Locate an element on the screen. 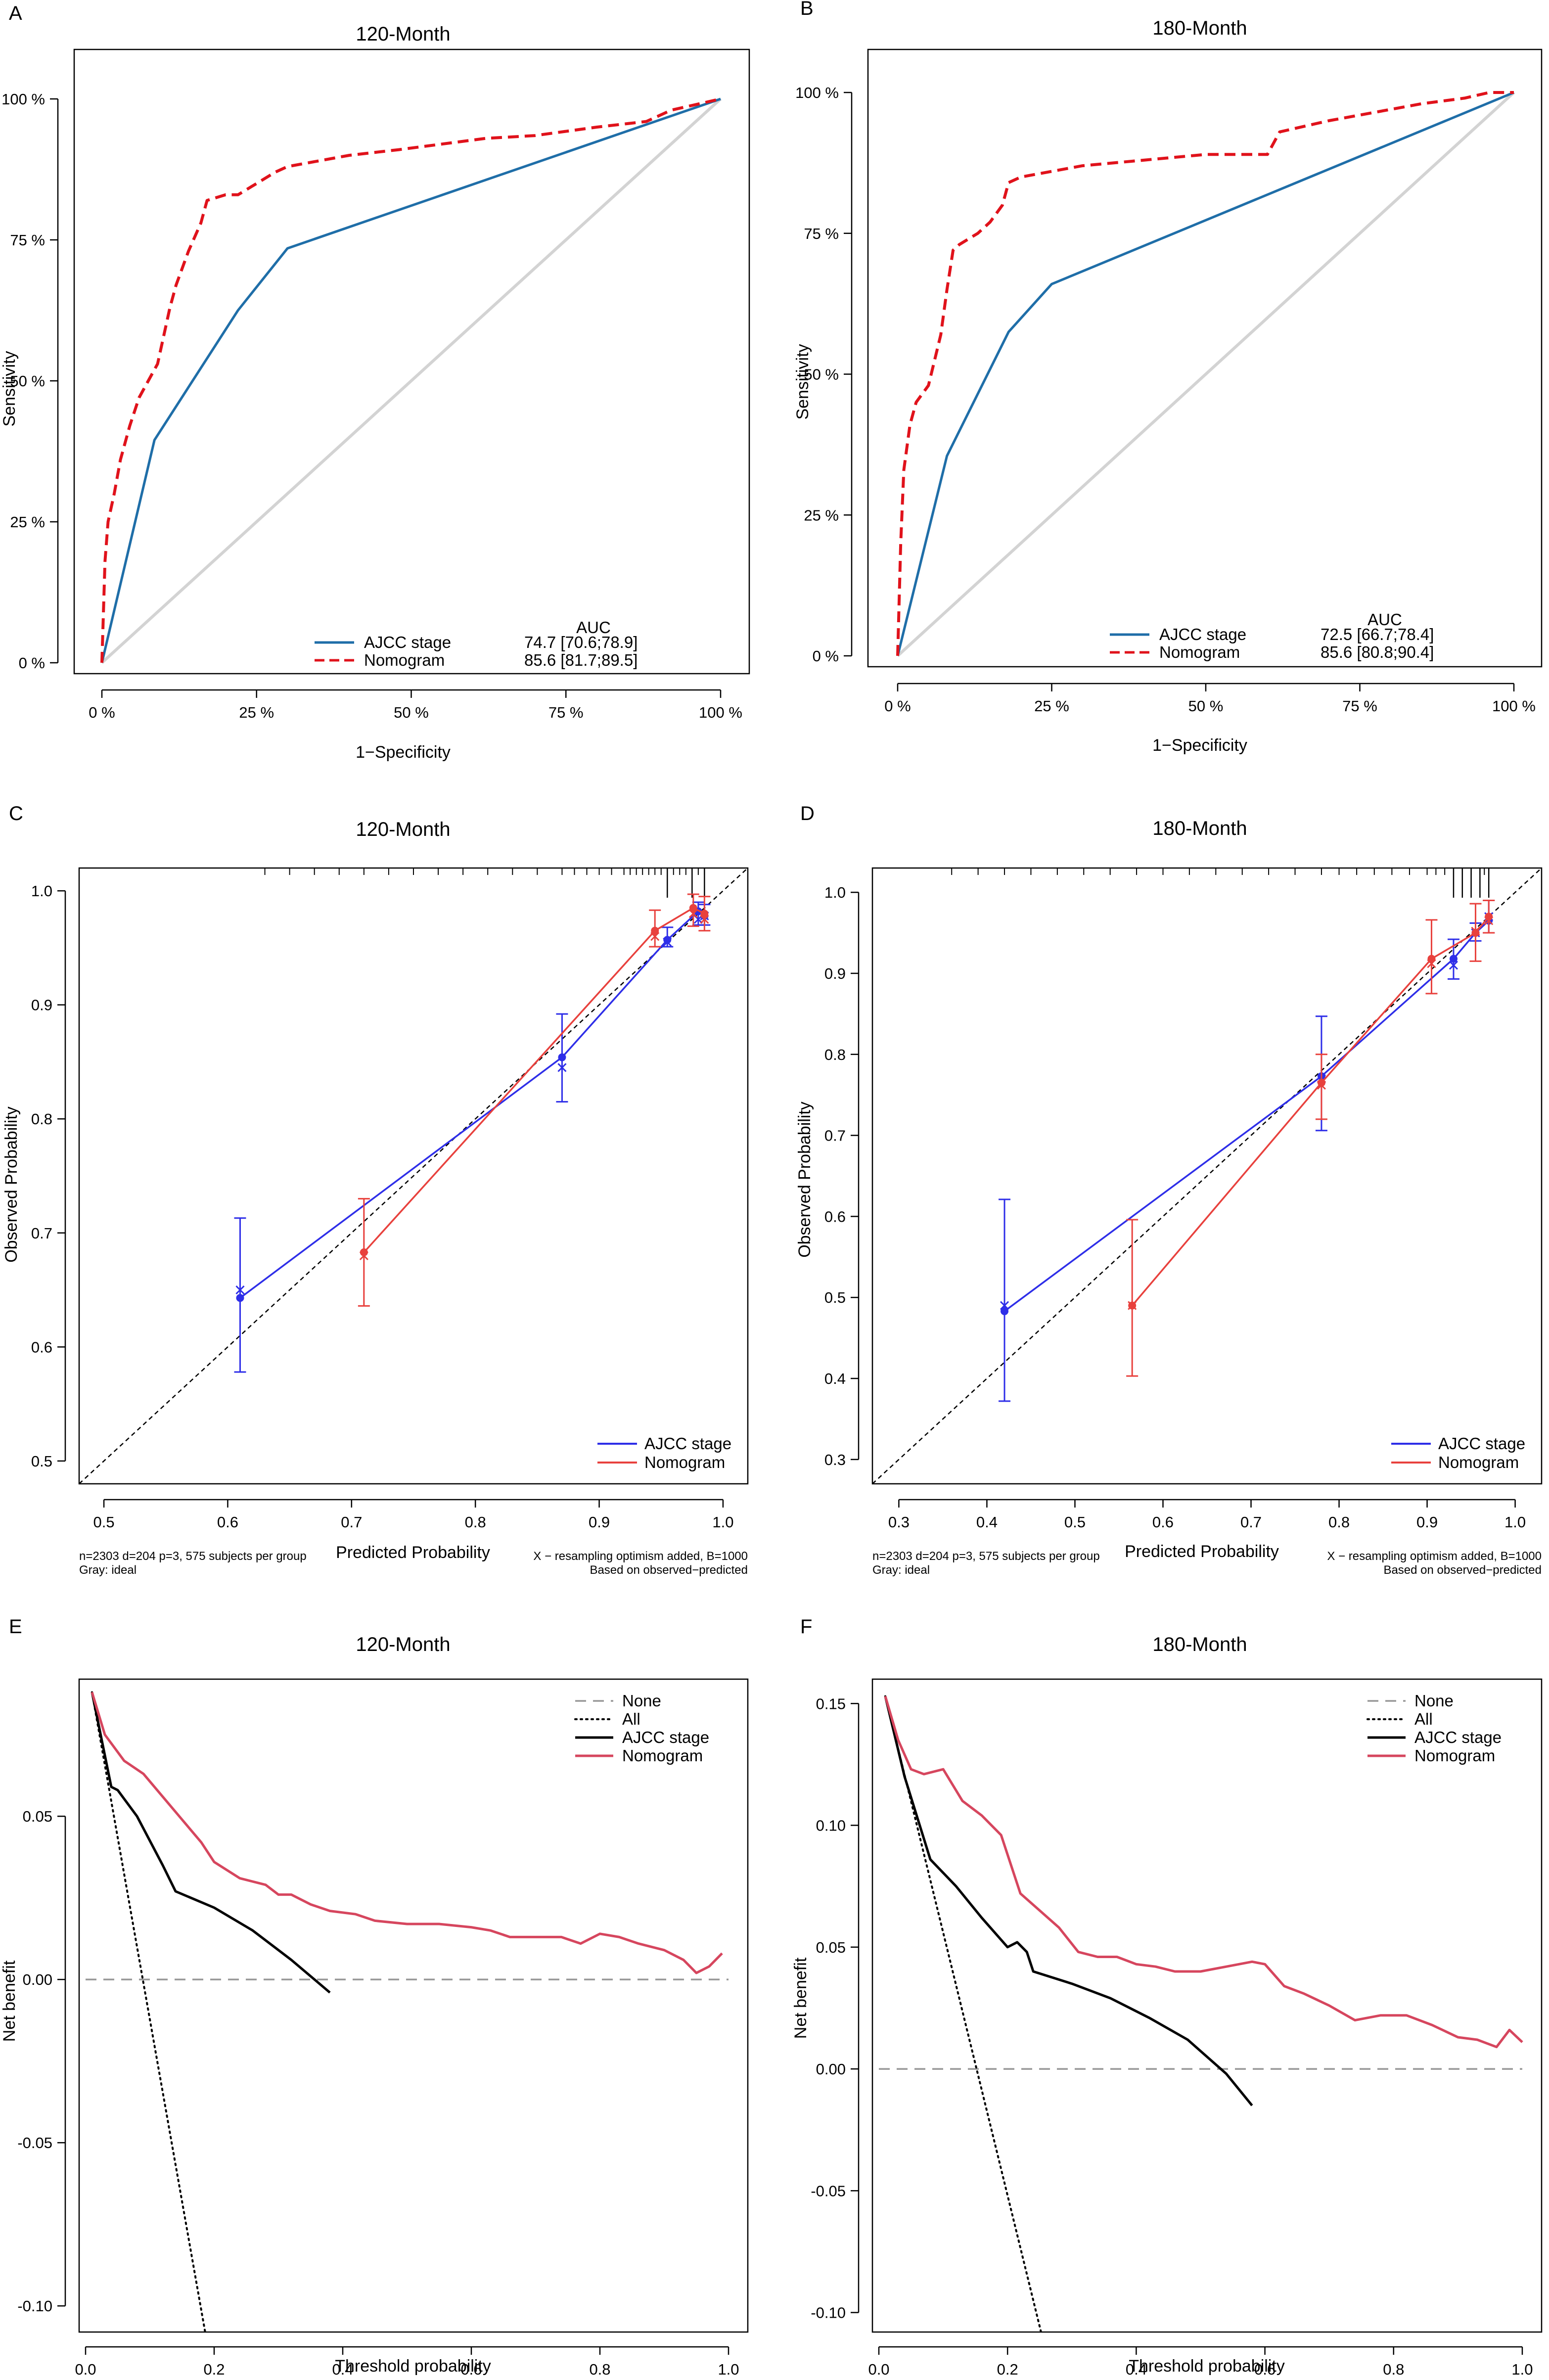  y-tick-label: 0.5 is located at coordinates (835, 1297).